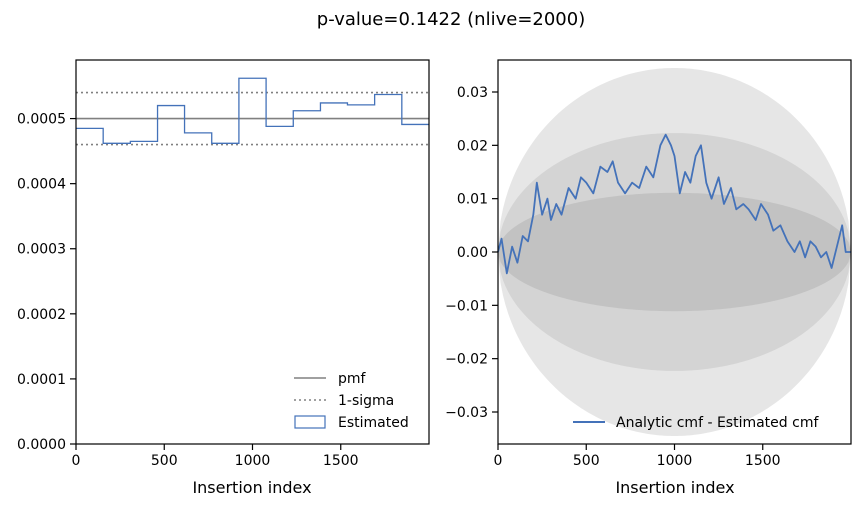 The width and height of the screenshot is (861, 506). I want to click on right-x-tick-label: 0, so click(498, 461).